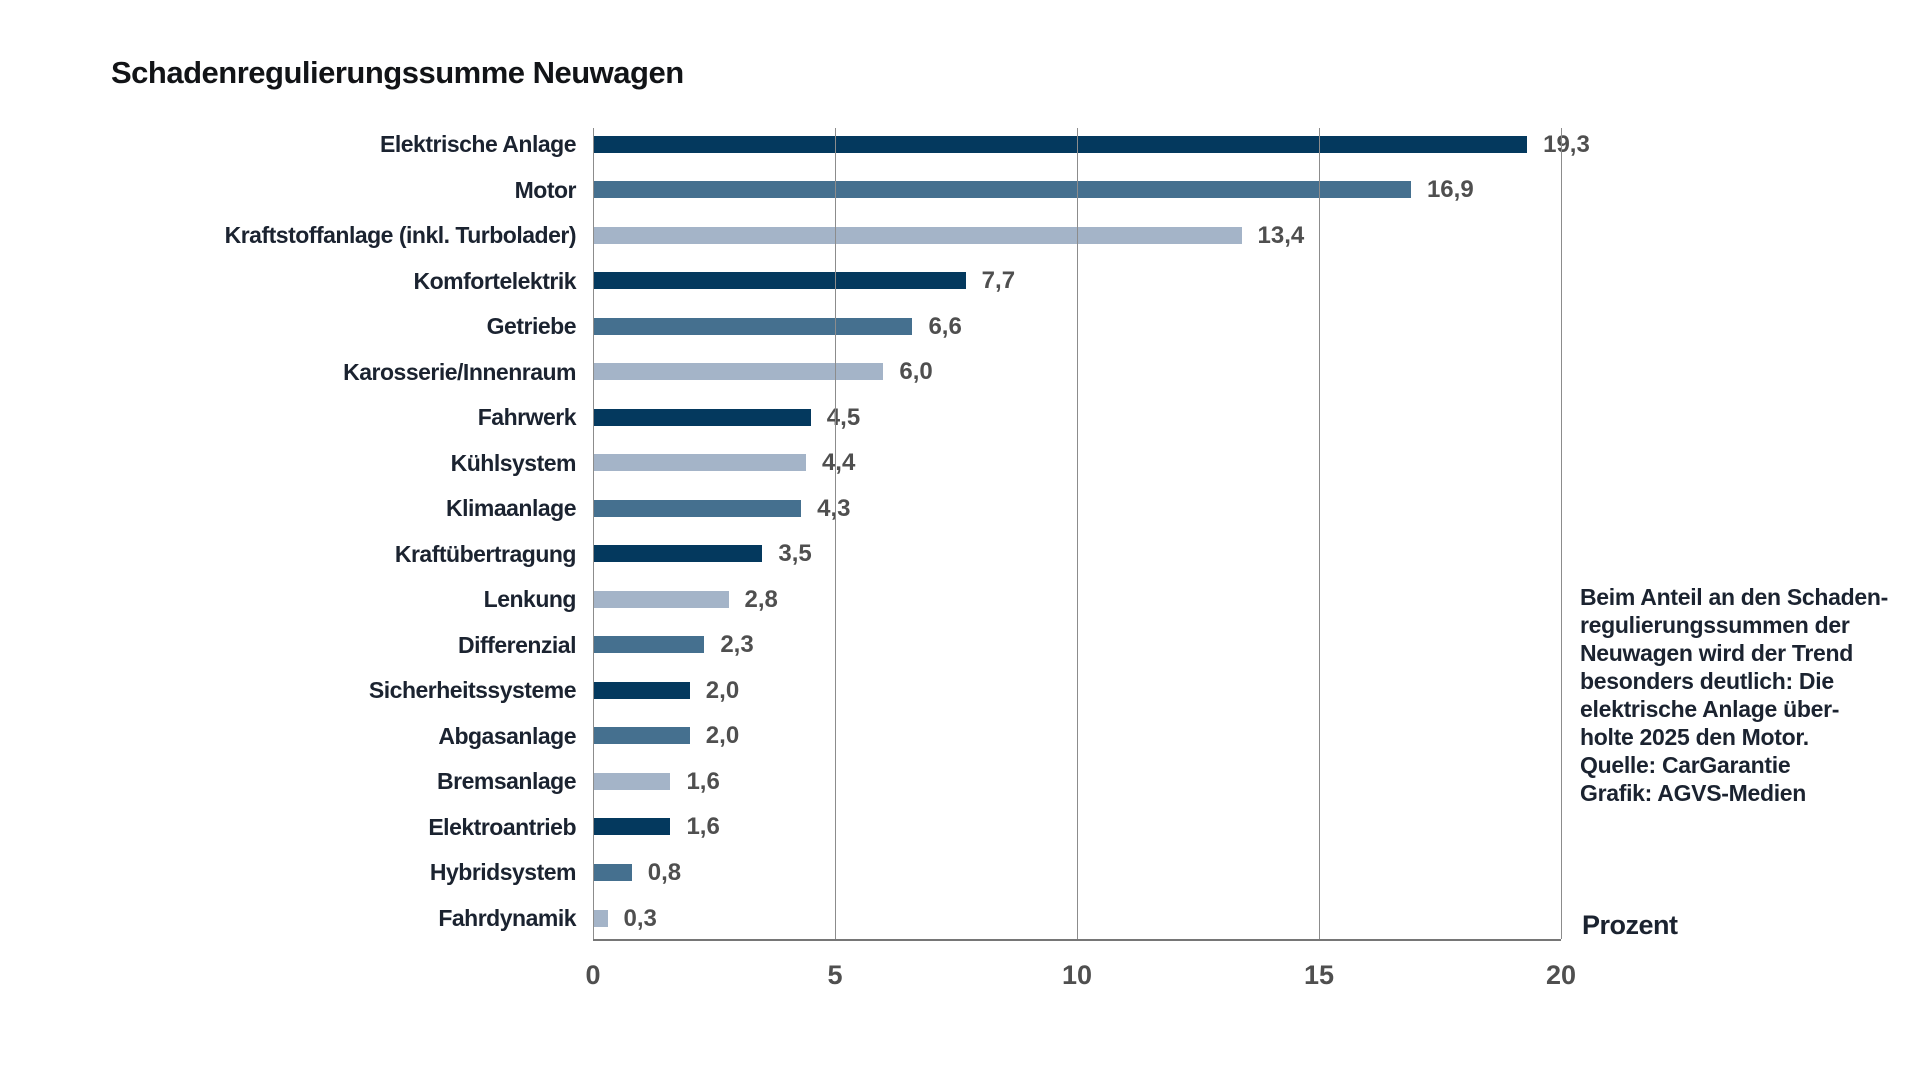 The image size is (1920, 1080). Describe the element at coordinates (1566, 144) in the screenshot. I see `value-label: 19,3` at that location.